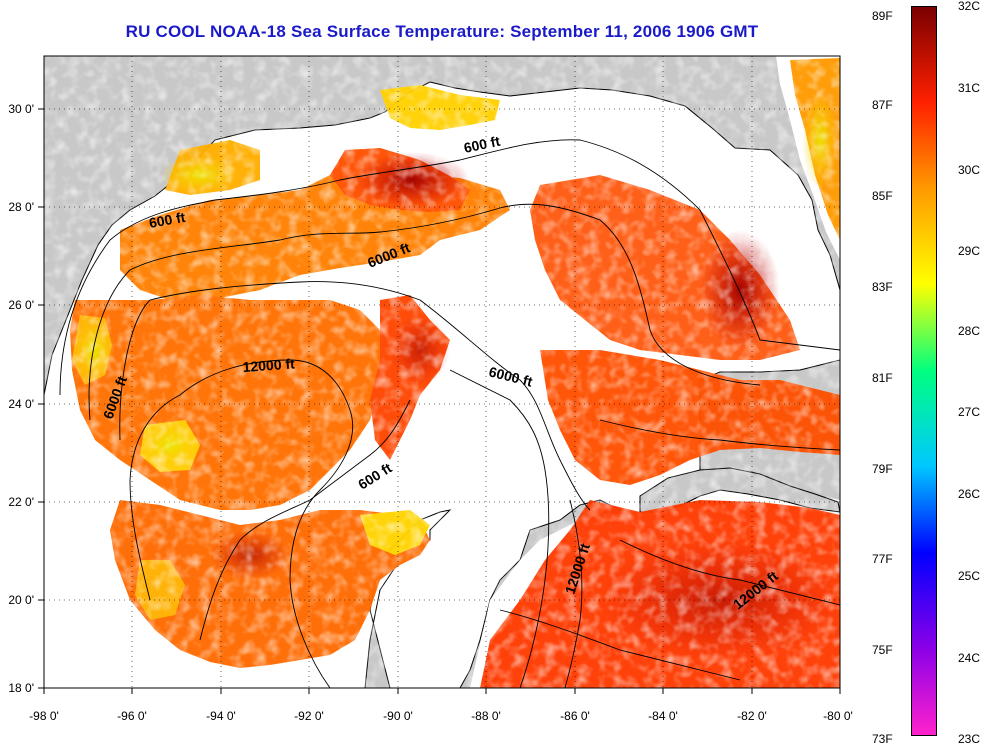 Image resolution: width=992 pixels, height=754 pixels. Describe the element at coordinates (752, 716) in the screenshot. I see `lon-tick-label: -82 0'` at that location.